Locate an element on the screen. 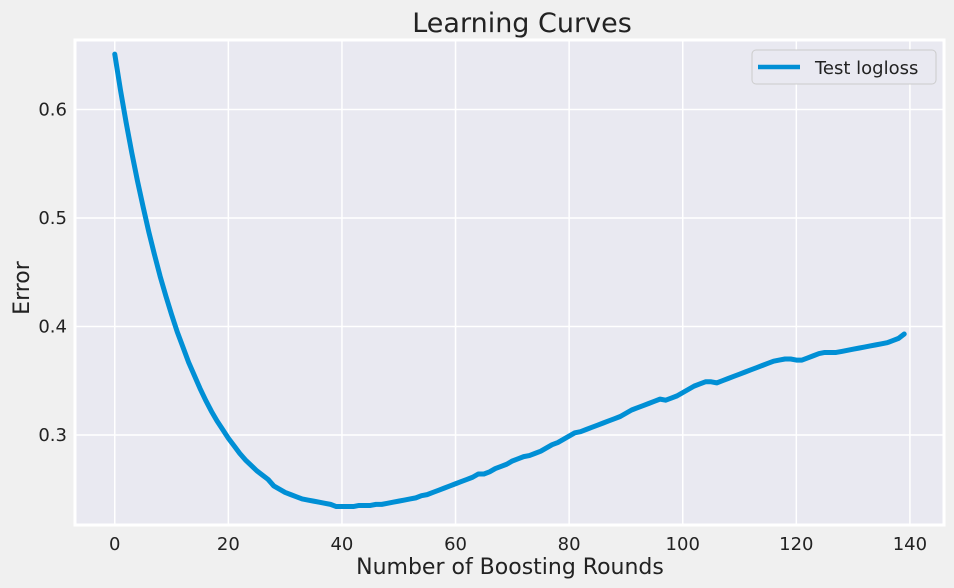 The image size is (954, 588). x-tick-label: 120 is located at coordinates (796, 544).